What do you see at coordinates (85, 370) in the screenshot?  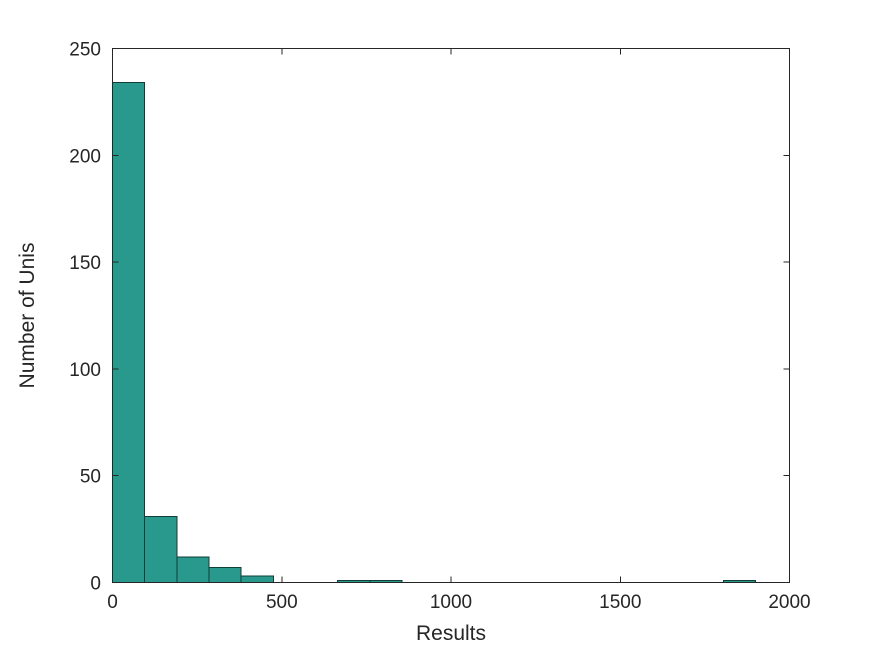 I see `y-tick-label: 100` at bounding box center [85, 370].